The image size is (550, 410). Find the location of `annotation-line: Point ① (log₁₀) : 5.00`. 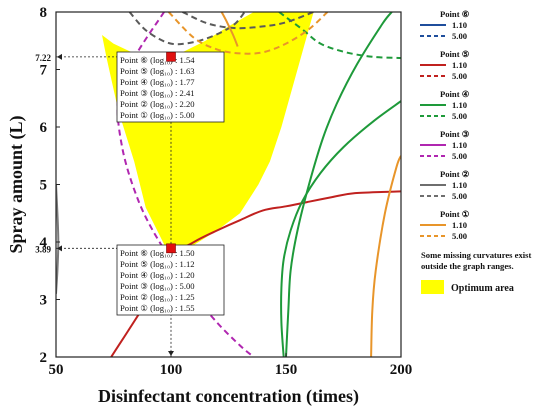

annotation-line: Point ① (log₁₀) : 5.00 is located at coordinates (157, 115).